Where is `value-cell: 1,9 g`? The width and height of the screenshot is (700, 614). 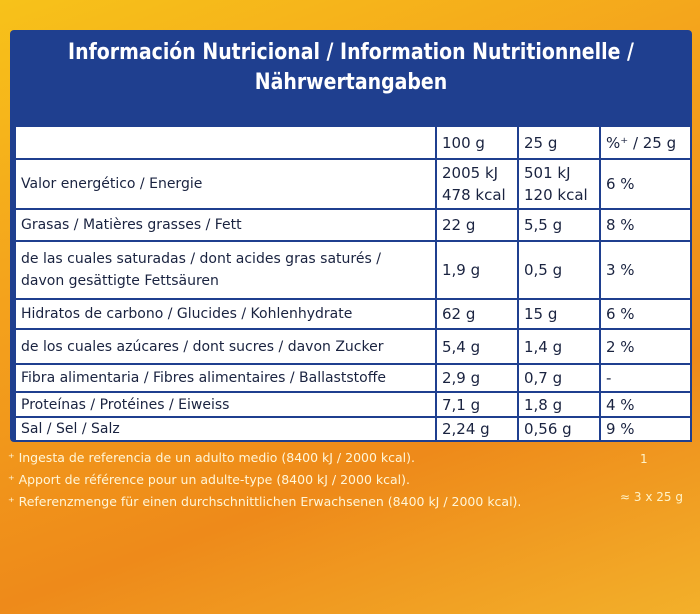
value-cell: 1,9 g is located at coordinates (477, 270).